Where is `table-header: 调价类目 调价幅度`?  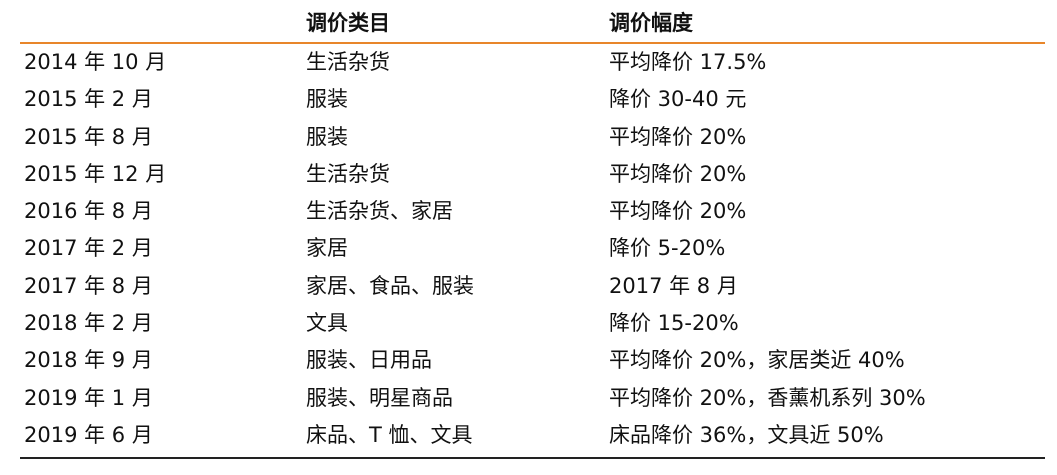 table-header: 调价类目 调价幅度 is located at coordinates (532, 22).